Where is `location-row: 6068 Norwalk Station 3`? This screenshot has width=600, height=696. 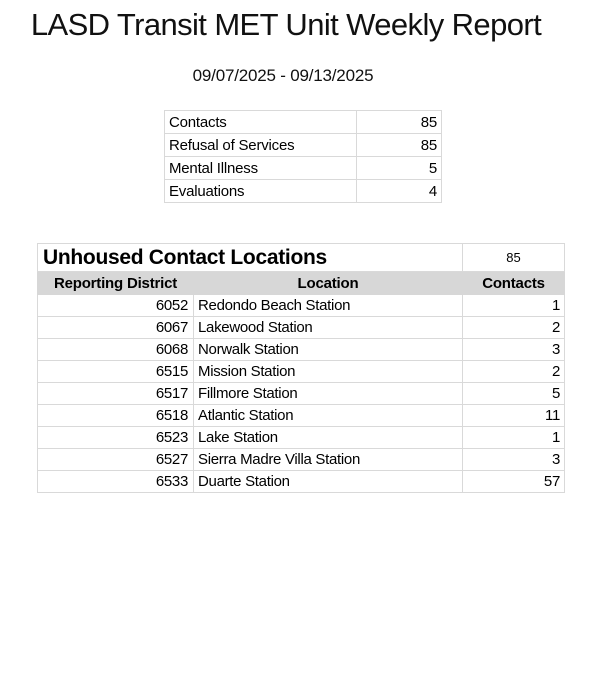
location-row: 6068 Norwalk Station 3 is located at coordinates (301, 349).